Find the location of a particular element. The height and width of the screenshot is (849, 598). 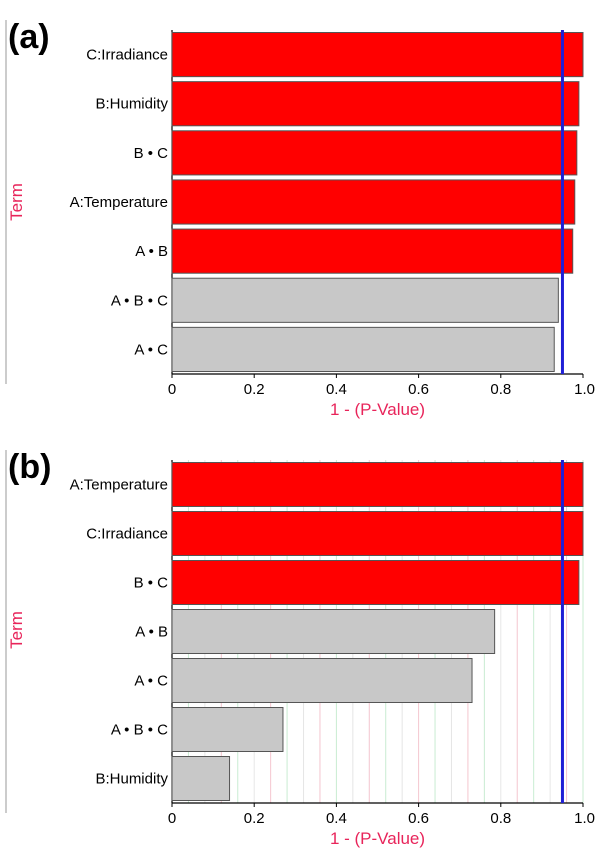

panel-label: (a) is located at coordinates (29, 37).